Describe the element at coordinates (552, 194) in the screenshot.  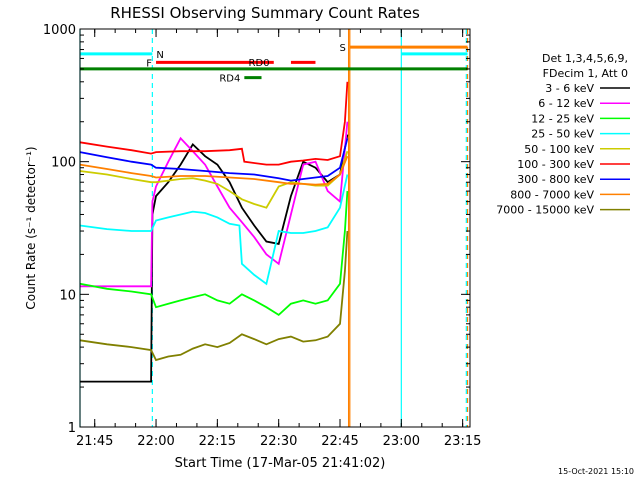
I see `legend-entry-label: 800 - 7000 keV` at that location.